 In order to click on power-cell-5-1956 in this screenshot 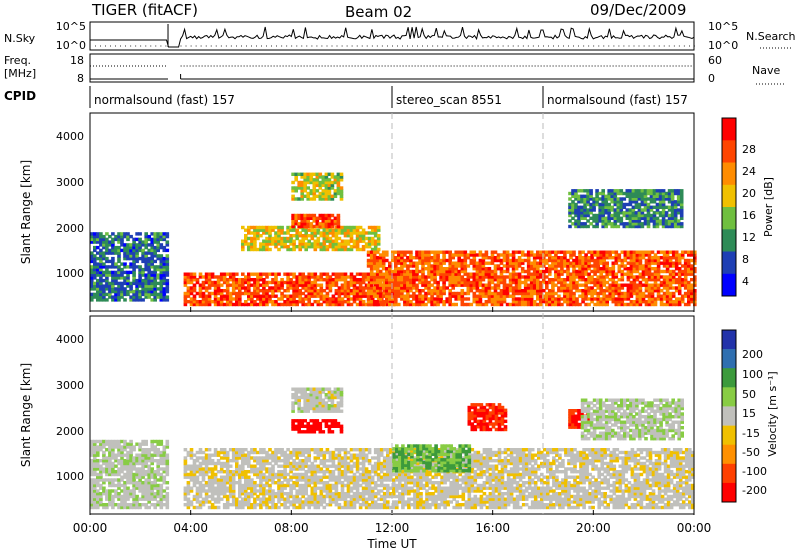, I will do `click(420, 302)`.